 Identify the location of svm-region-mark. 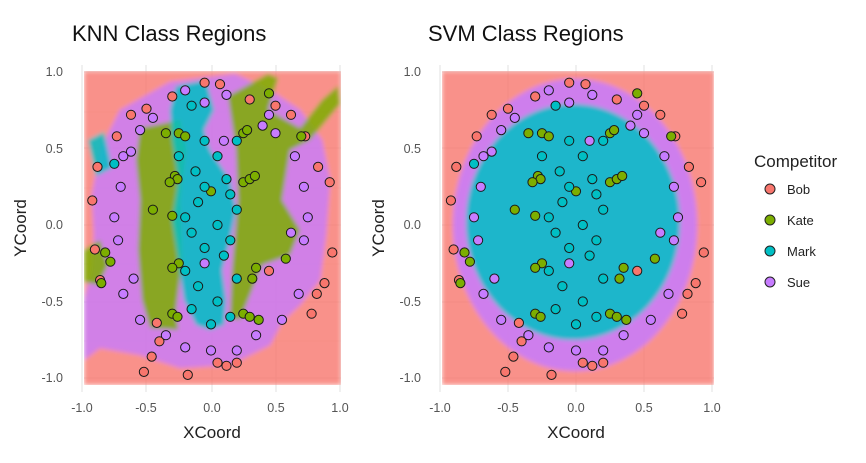
(573, 222).